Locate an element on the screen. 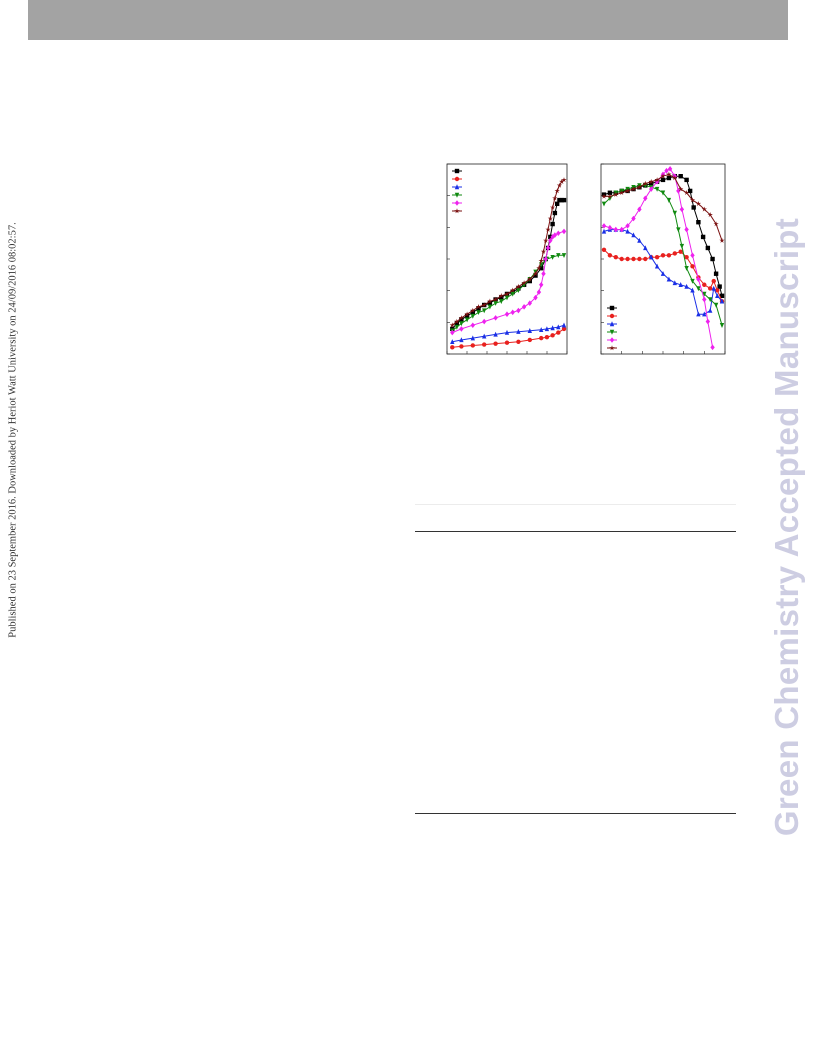 The height and width of the screenshot is (1056, 816). watermark-text: Green Chemistry Accepted Manuscript is located at coordinates (786, 527).